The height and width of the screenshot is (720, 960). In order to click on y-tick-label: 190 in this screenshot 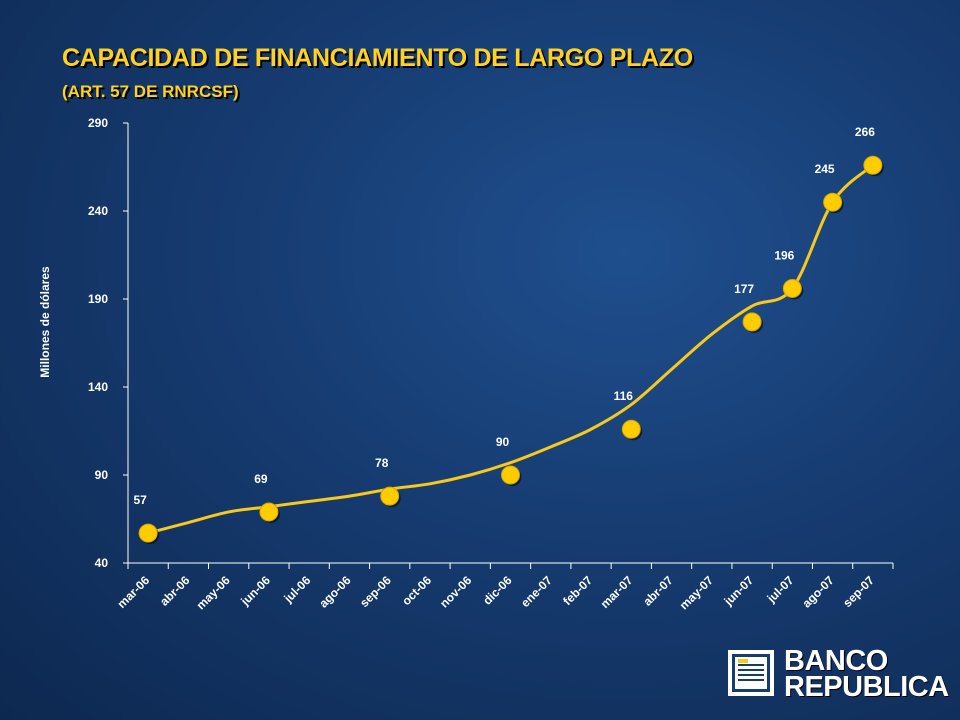, I will do `click(98, 299)`.